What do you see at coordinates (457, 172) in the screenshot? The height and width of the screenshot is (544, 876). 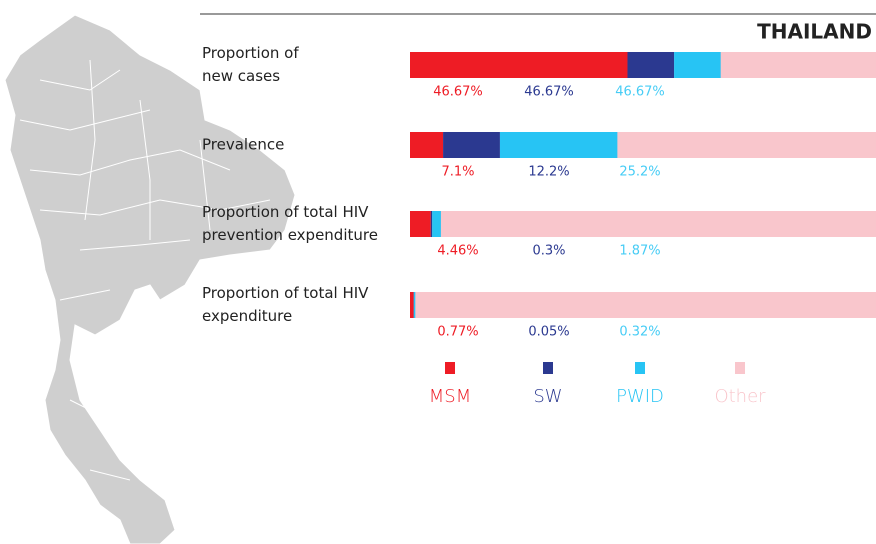 I see `value-label: 7.1%` at bounding box center [457, 172].